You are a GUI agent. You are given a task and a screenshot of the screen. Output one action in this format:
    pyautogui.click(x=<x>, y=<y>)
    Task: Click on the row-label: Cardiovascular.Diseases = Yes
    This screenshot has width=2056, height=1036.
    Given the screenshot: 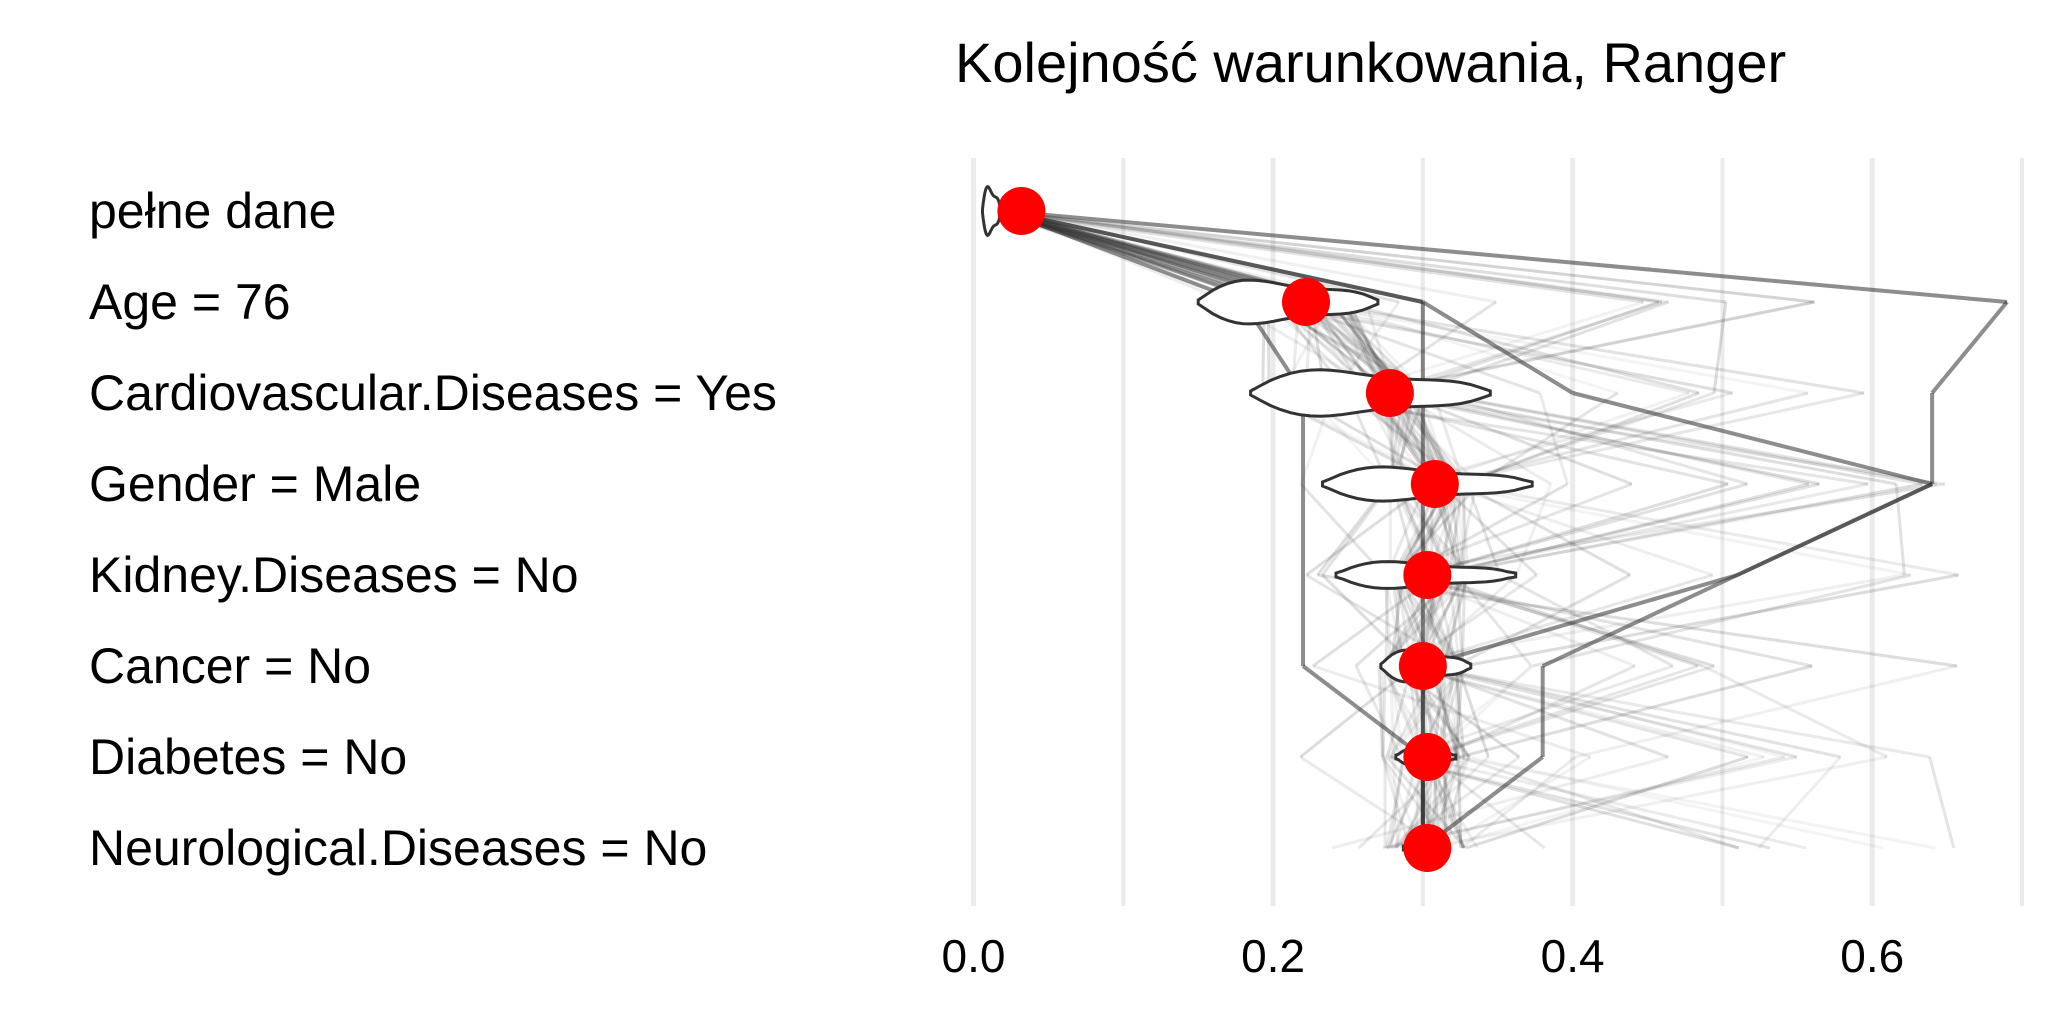 What is the action you would take?
    pyautogui.click(x=433, y=393)
    